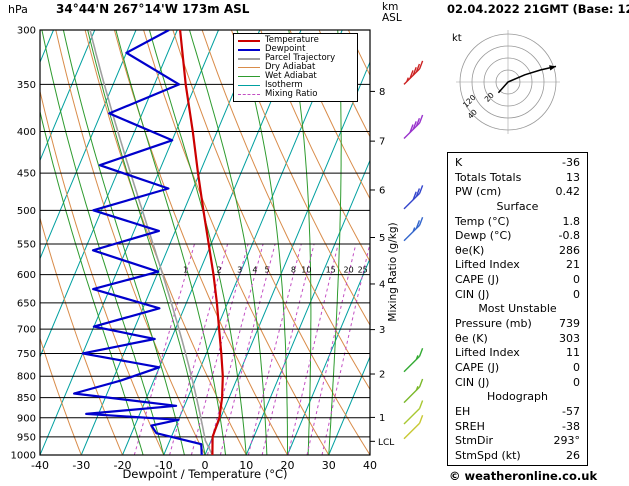  Describe the element at coordinates (382, 142) in the screenshot. I see `svg-text: 7` at that location.